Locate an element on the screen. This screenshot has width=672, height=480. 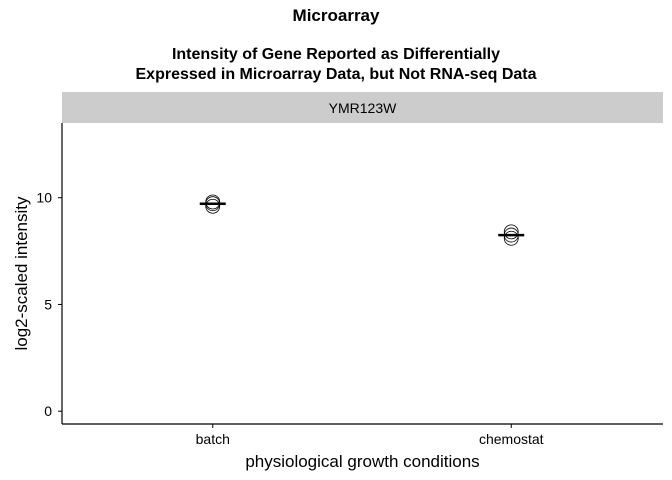
facet-strip is located at coordinates (362, 107).